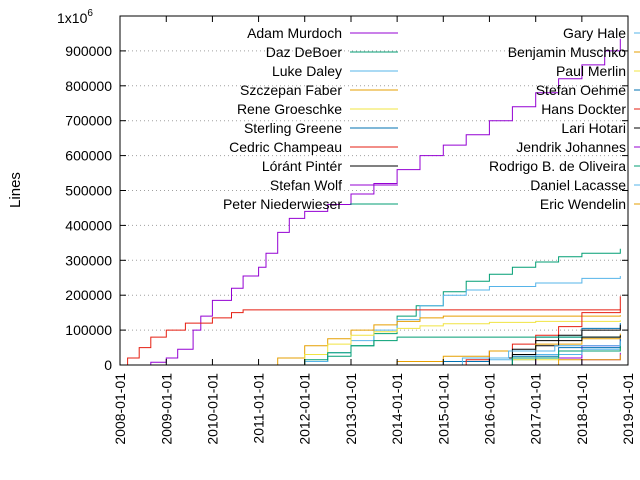 The height and width of the screenshot is (480, 640). Describe the element at coordinates (306, 185) in the screenshot. I see `legend-label: Stefan Wolf` at that location.